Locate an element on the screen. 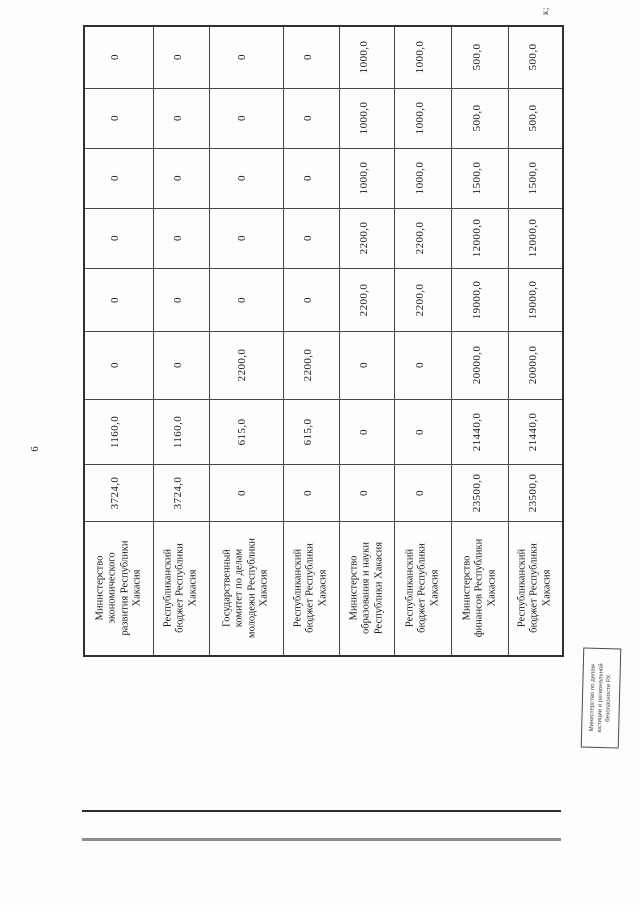  signature-rule-top is located at coordinates (321, 811).